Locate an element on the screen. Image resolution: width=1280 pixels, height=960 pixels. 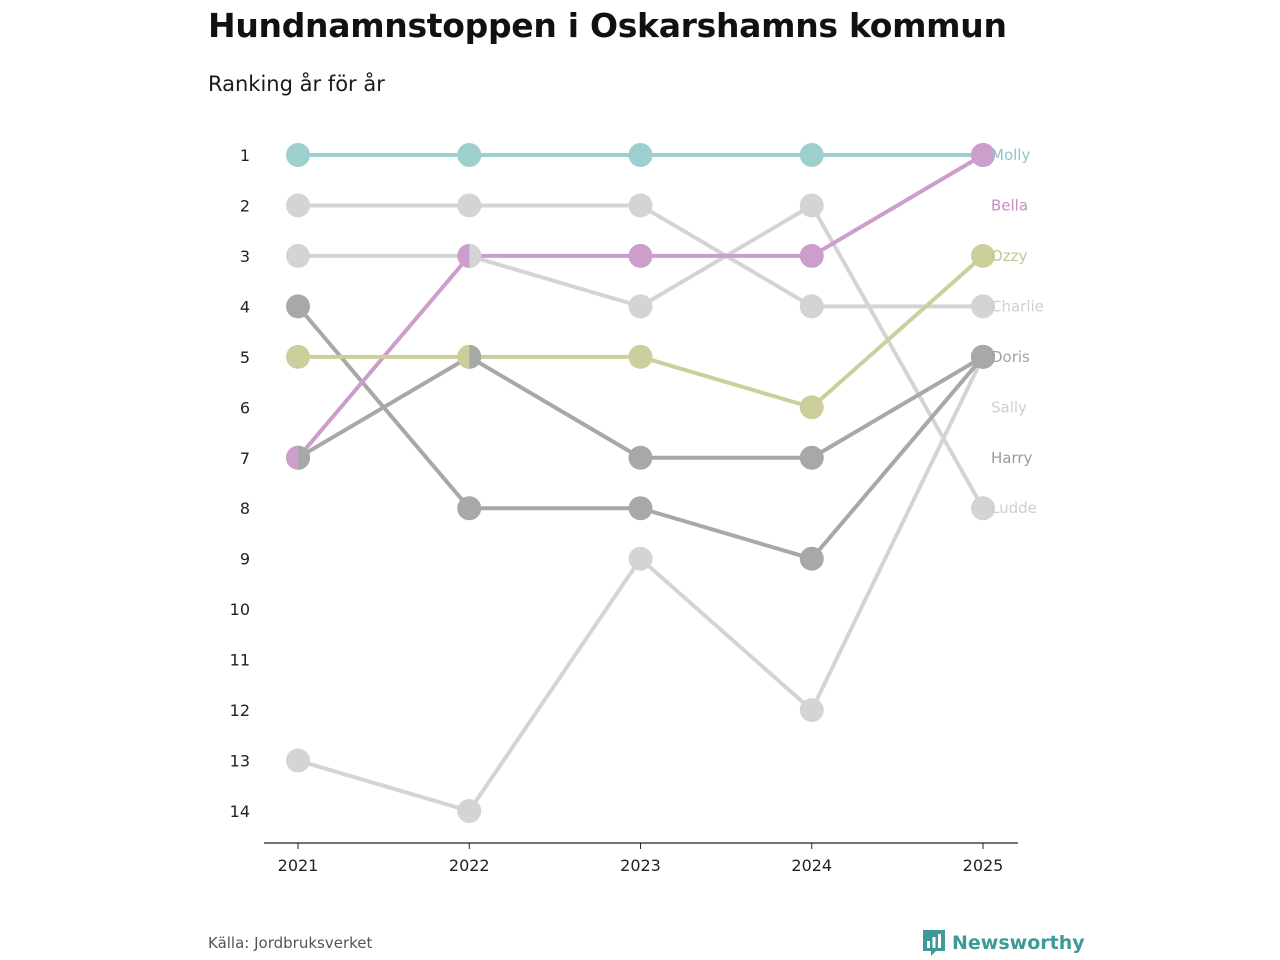
y-tick-label: 14 is located at coordinates (240, 811).